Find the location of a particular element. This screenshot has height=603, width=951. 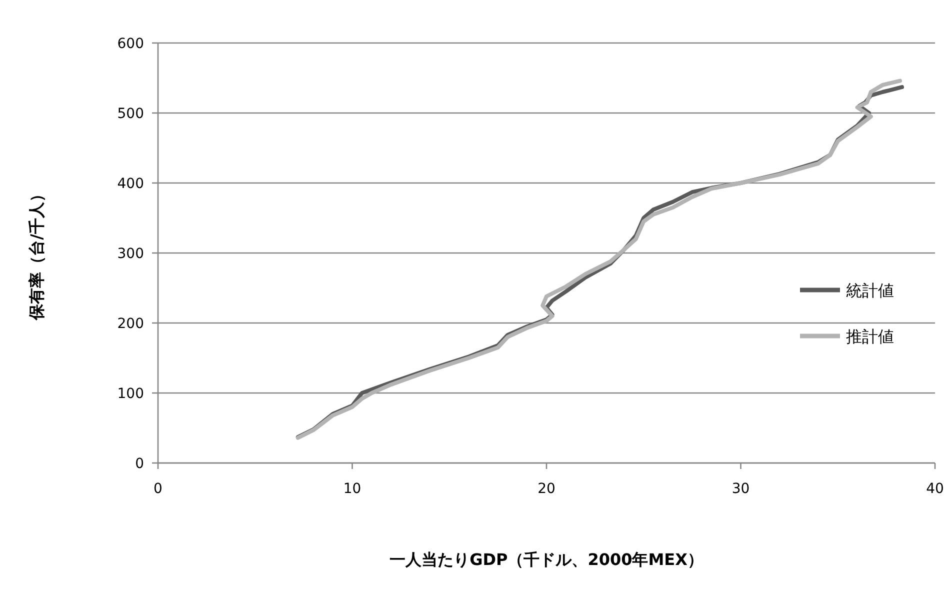

x-axis-title: 一人当たりGDP（千ドル、2000年MEX） is located at coordinates (547, 559).